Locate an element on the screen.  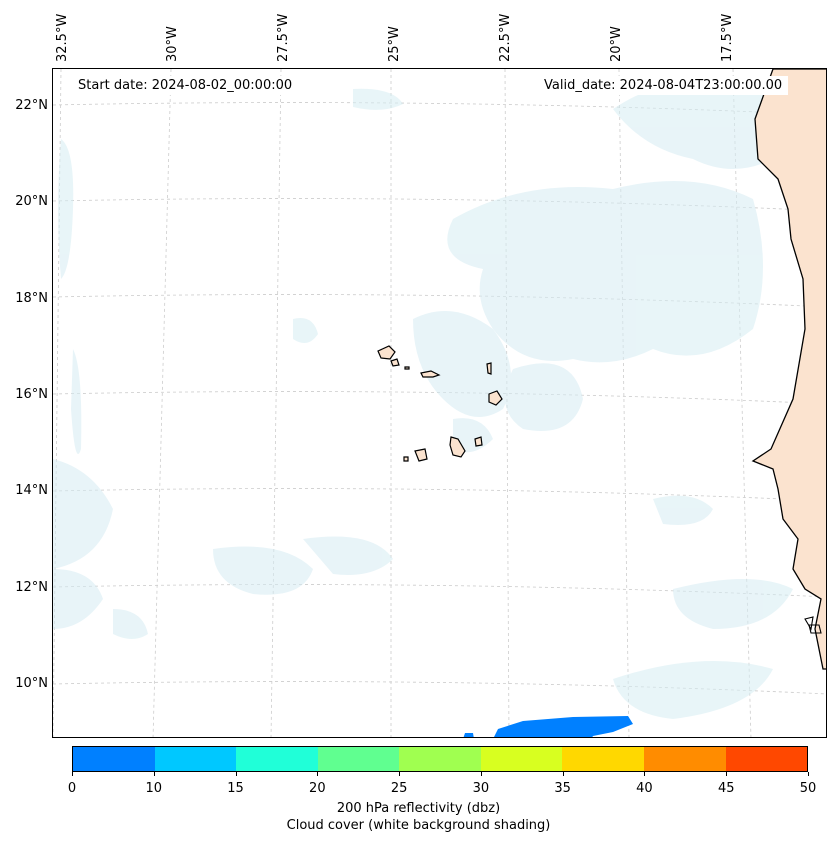
lat-label-20N: 20°N is located at coordinates (31, 201).